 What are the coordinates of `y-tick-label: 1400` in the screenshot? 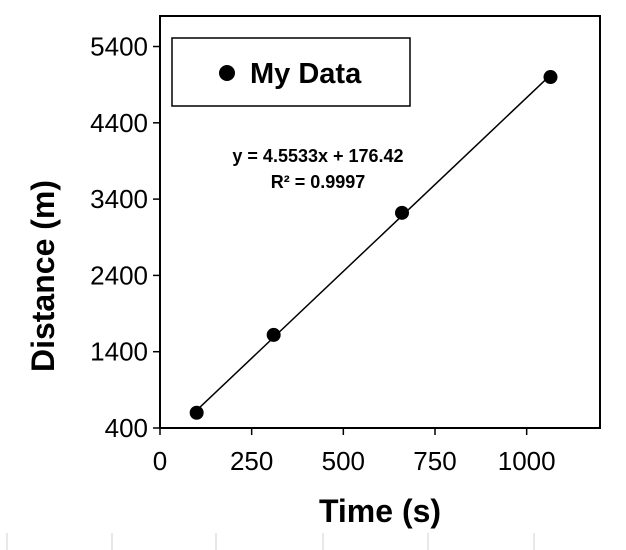 It's located at (119, 352).